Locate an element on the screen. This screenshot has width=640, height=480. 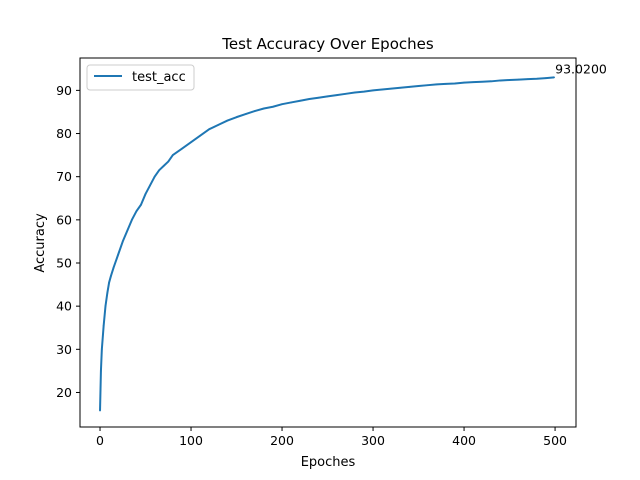
x-axis-label: Epoches is located at coordinates (328, 462).